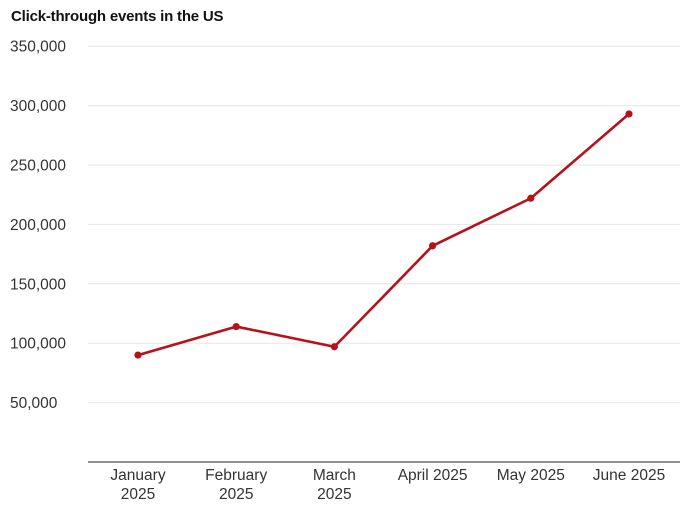 The width and height of the screenshot is (692, 514). What do you see at coordinates (34, 403) in the screenshot?
I see `y-tick-label: 50,000` at bounding box center [34, 403].